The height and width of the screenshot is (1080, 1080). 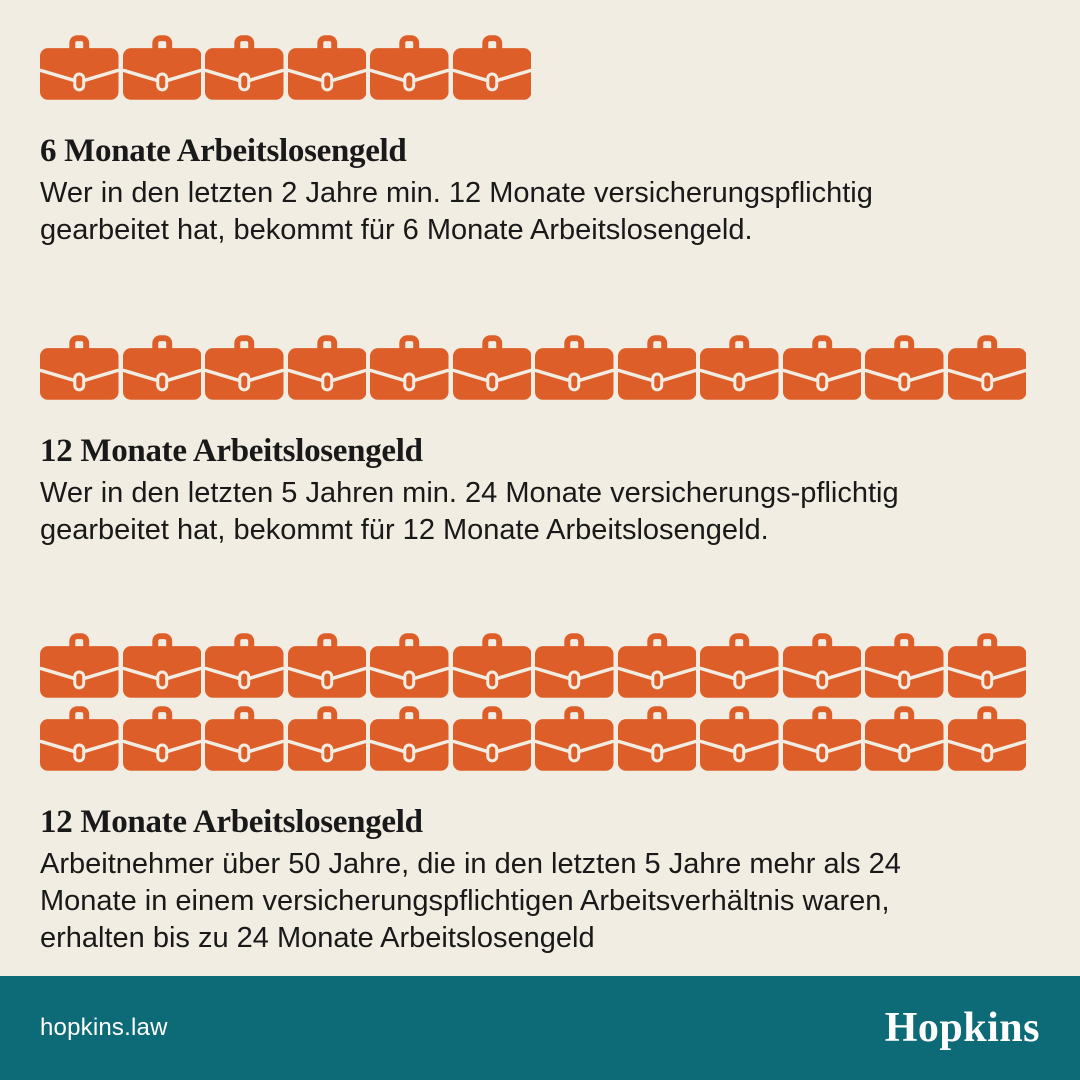 I want to click on pictogram-6-months, so click(x=540, y=50).